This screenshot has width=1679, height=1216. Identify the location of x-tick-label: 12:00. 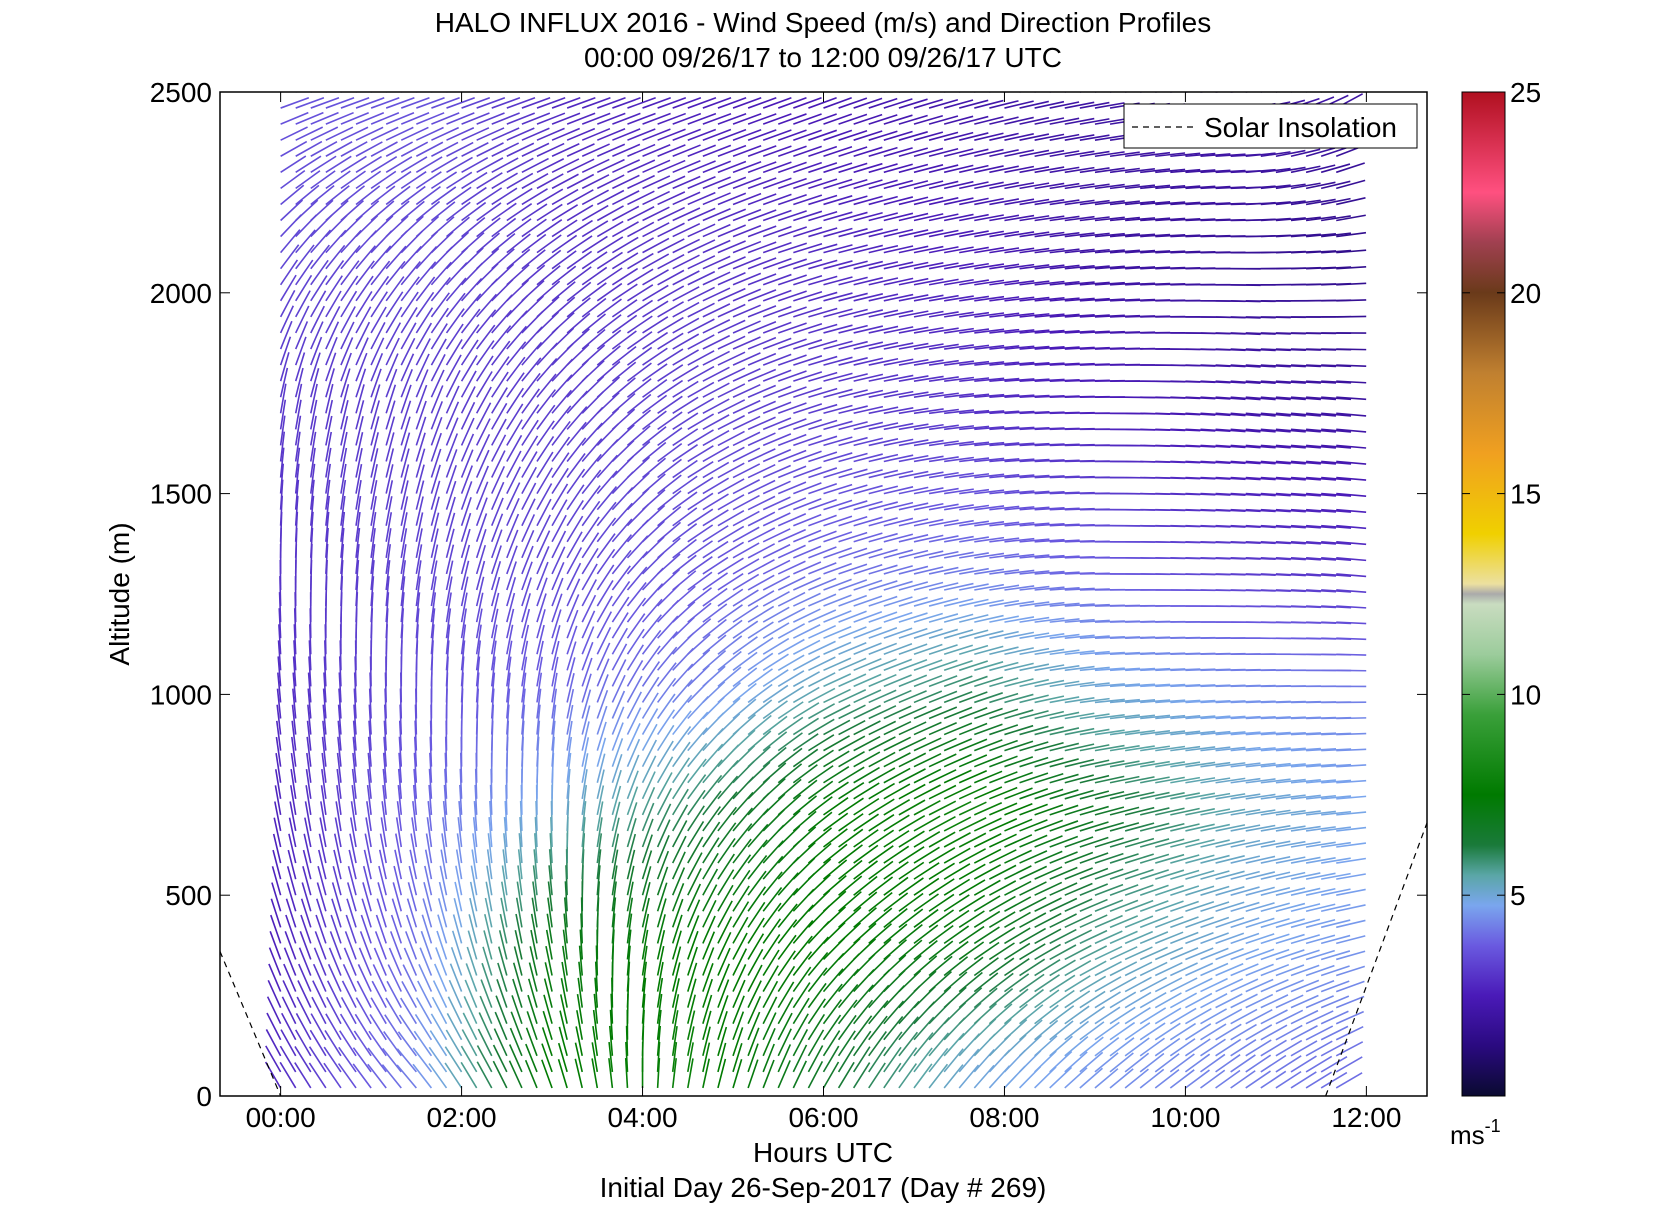
(1366, 1117).